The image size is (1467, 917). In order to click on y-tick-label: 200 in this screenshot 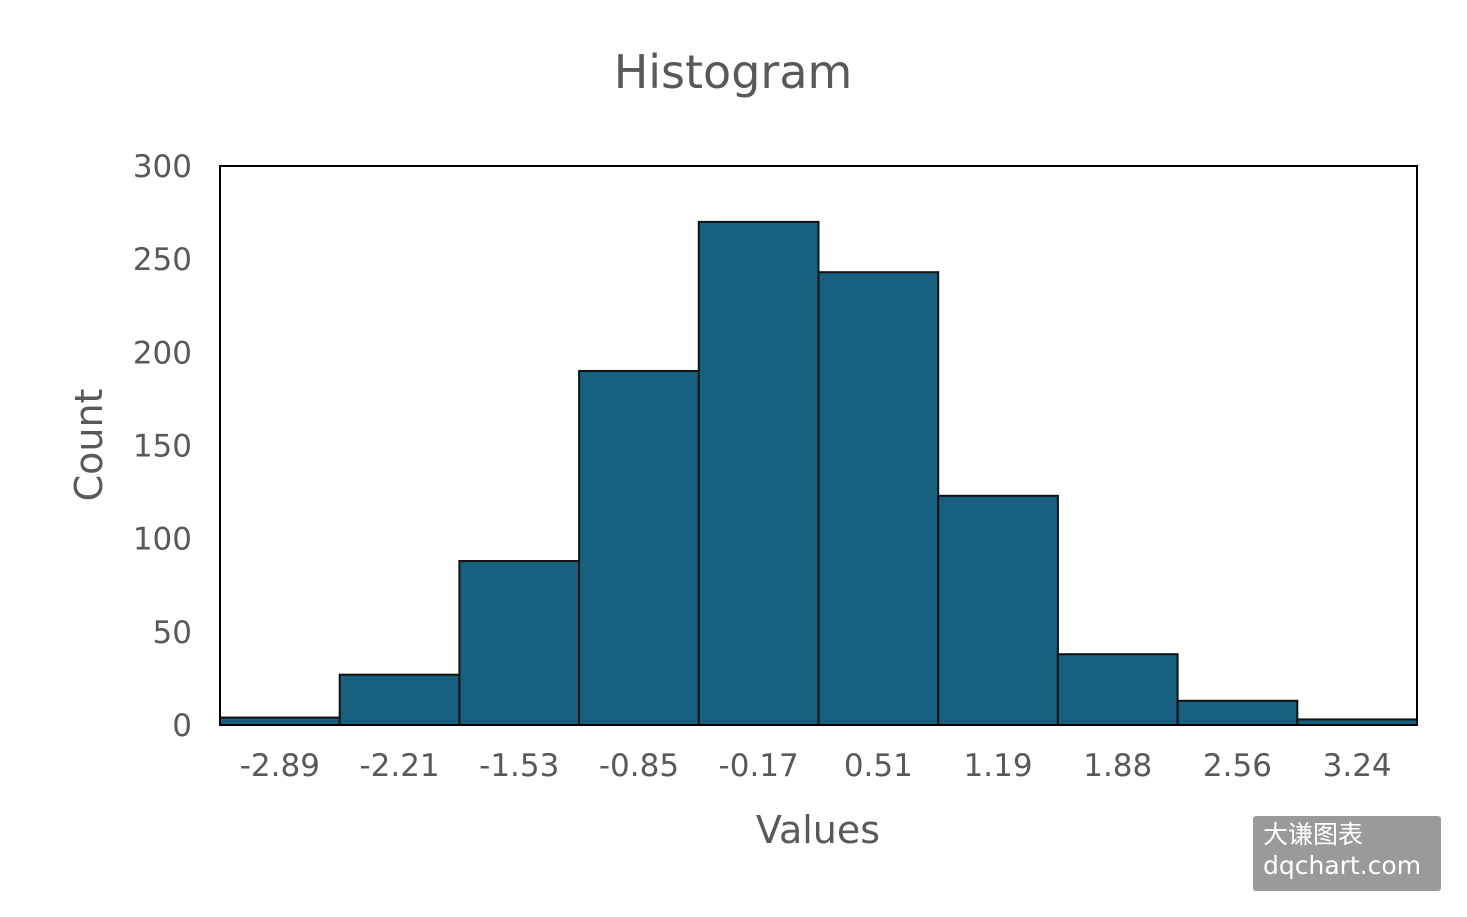, I will do `click(162, 353)`.